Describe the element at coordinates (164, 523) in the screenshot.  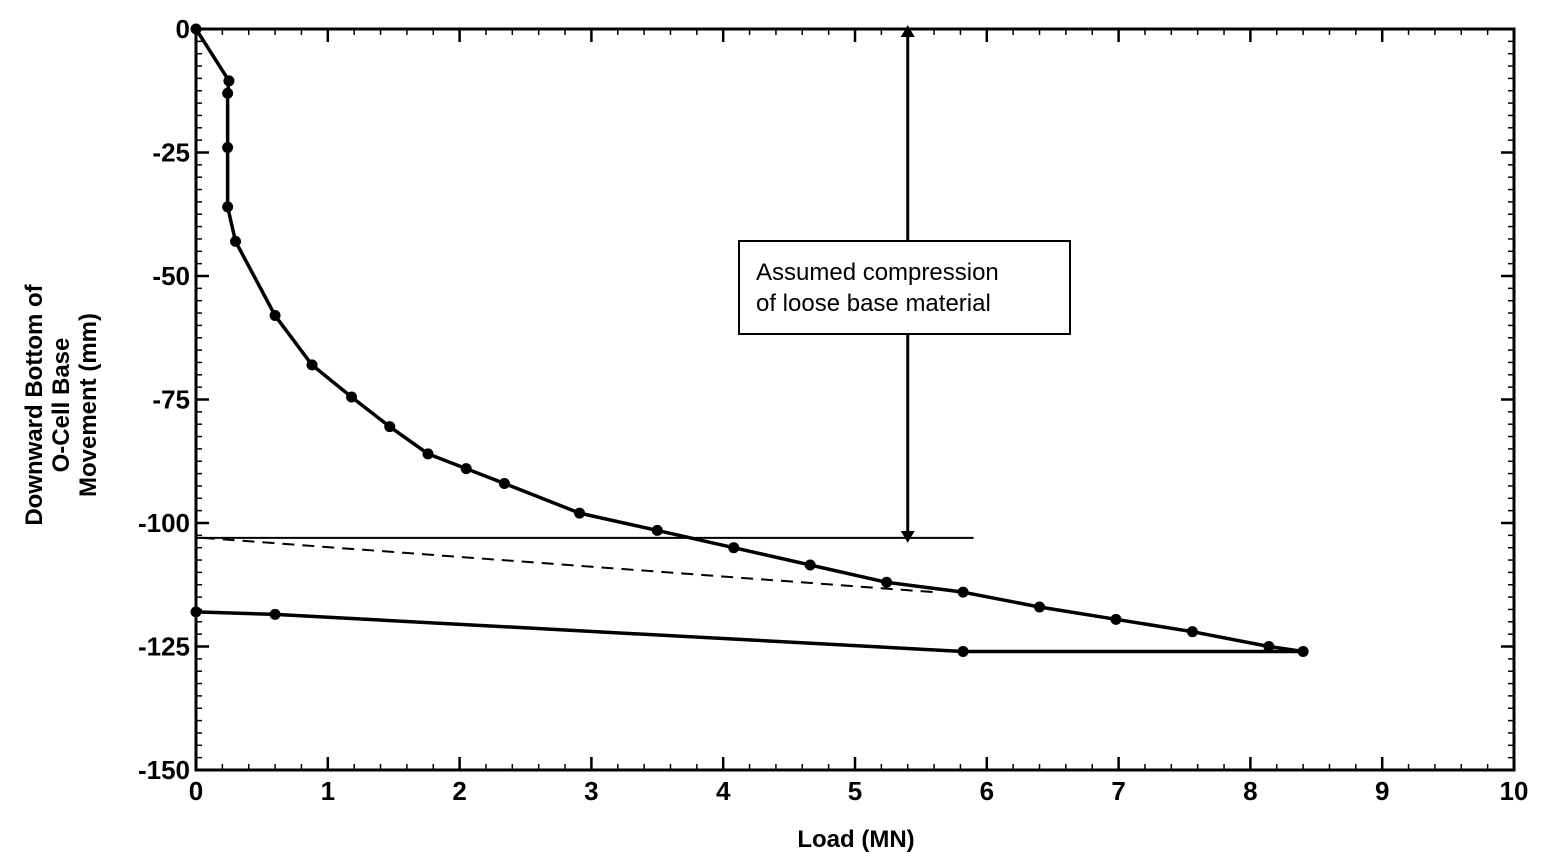
I see `y-tick-label: -100` at that location.